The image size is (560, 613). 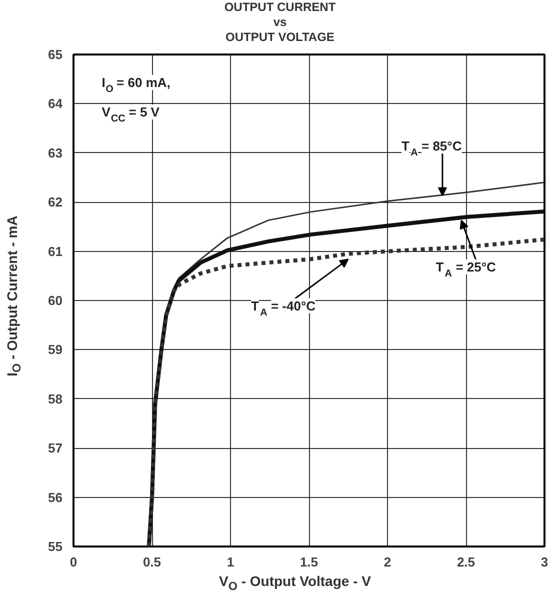 What do you see at coordinates (152, 562) in the screenshot?
I see `x-tick-label: 0.5` at bounding box center [152, 562].